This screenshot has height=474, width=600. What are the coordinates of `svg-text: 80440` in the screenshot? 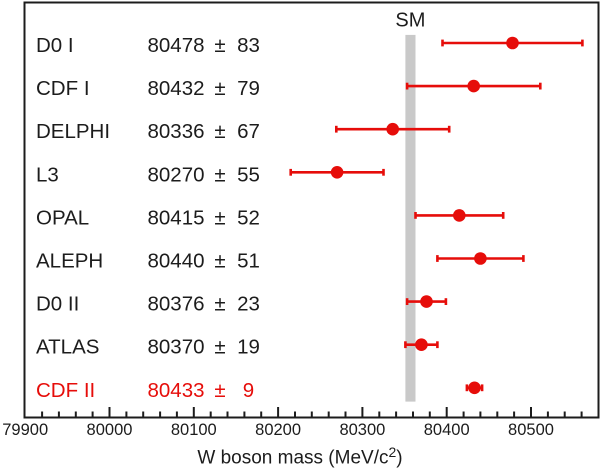 It's located at (176, 261).